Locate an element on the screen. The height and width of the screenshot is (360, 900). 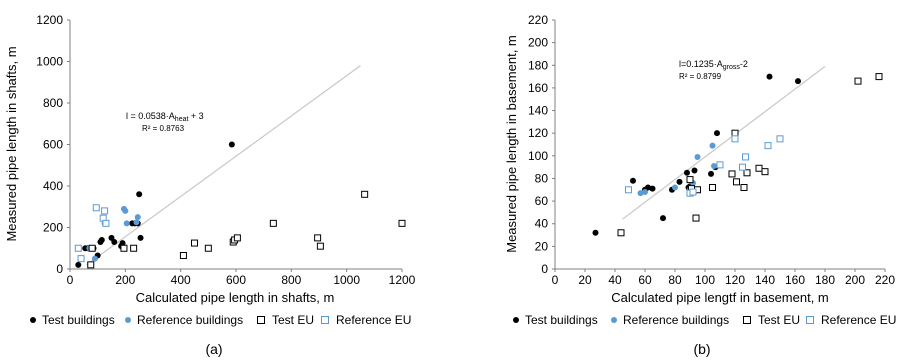
series-reference-buildings is located at coordinates (113, 233).